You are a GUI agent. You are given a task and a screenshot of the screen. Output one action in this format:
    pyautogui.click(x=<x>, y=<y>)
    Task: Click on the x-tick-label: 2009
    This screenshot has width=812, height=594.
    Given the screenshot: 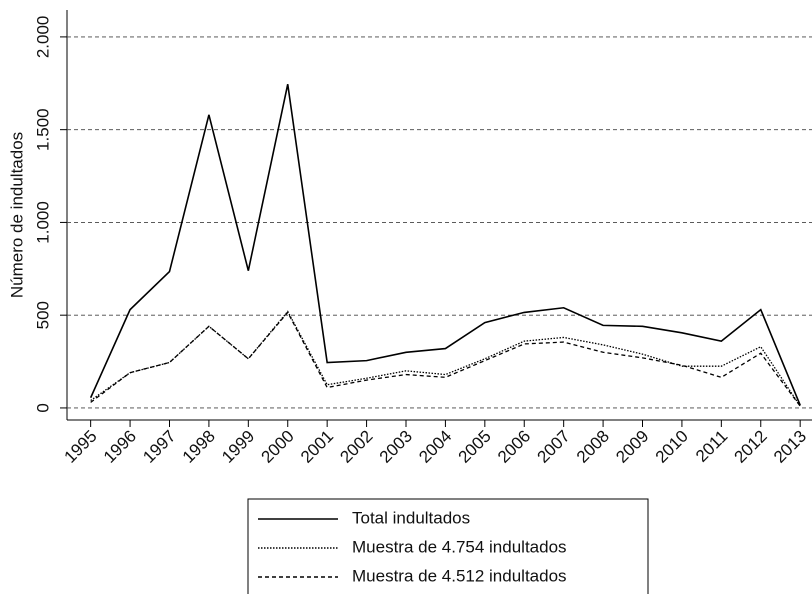 What is the action you would take?
    pyautogui.click(x=632, y=447)
    